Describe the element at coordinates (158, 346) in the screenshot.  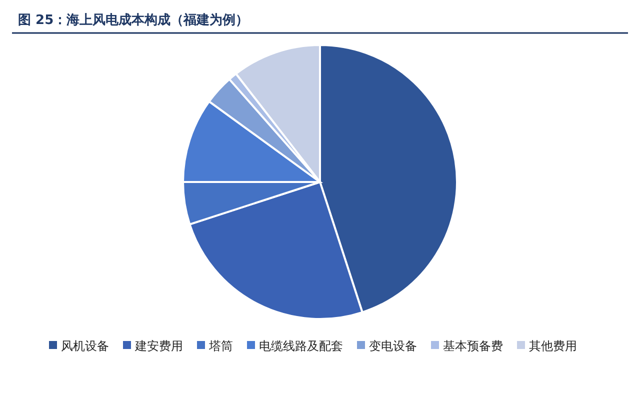
I see `legend-label: 建安费用` at that location.